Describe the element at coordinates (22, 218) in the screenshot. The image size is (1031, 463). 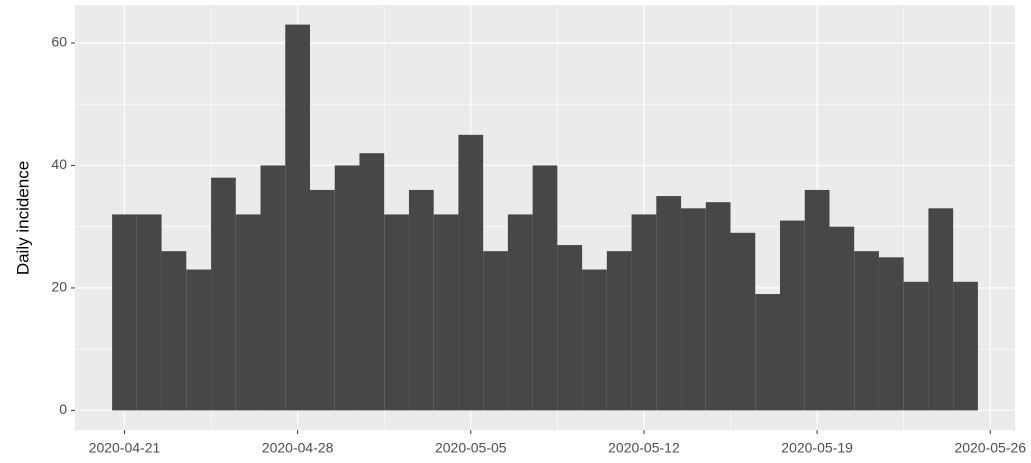
I see `y-axis-title: Daily incidence` at that location.